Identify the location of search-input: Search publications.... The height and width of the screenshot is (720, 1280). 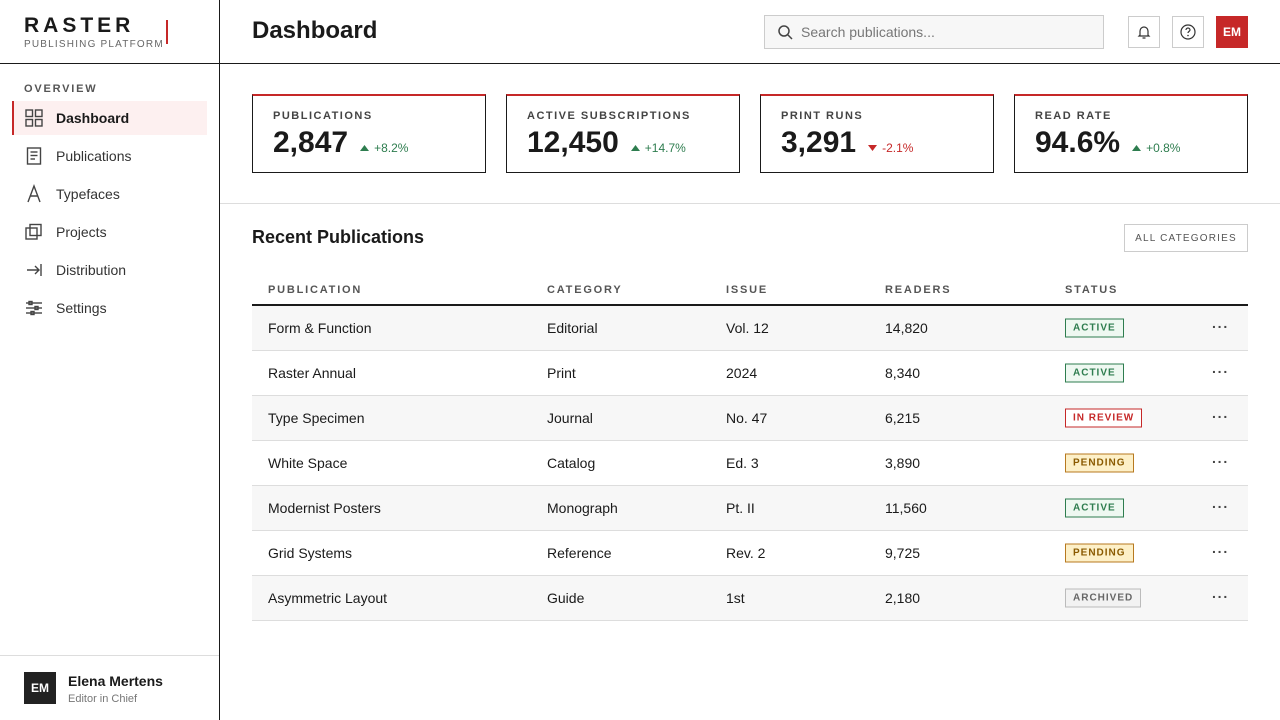
(934, 32).